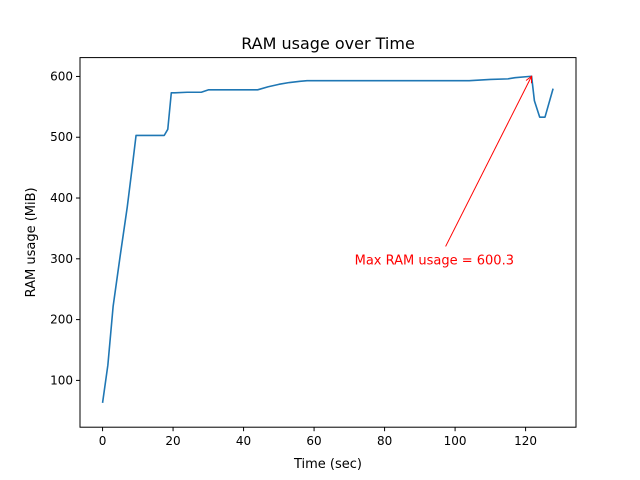 This screenshot has height=480, width=640. What do you see at coordinates (455, 441) in the screenshot?
I see `x-tick-label: 100` at bounding box center [455, 441].